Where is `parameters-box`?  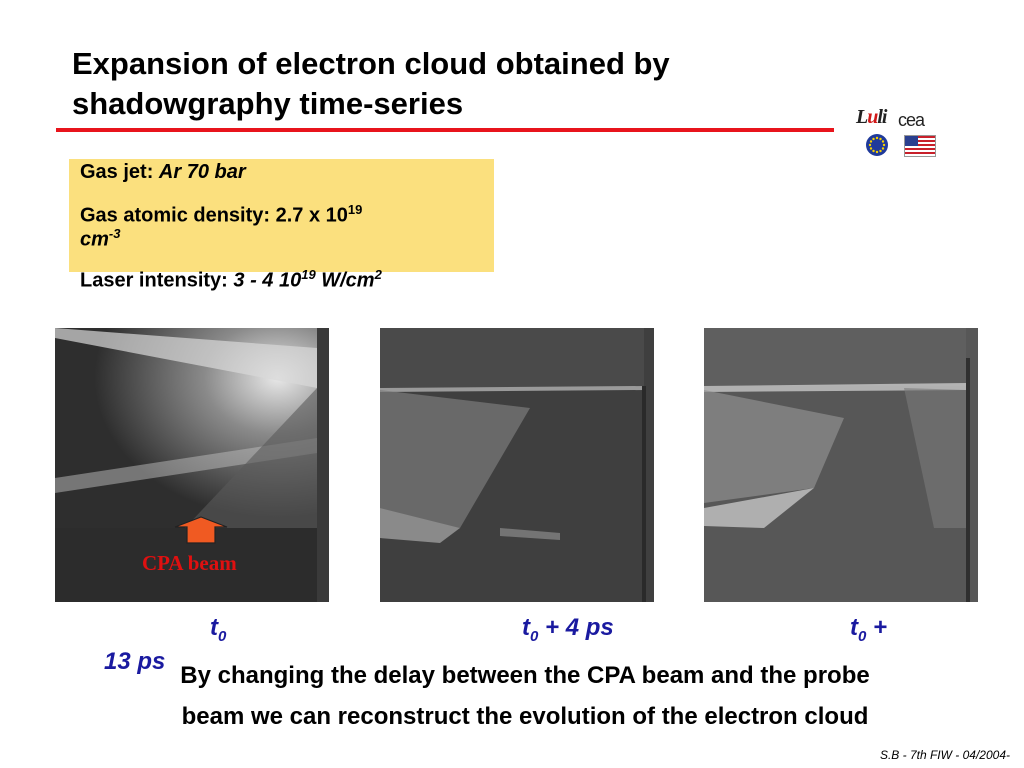
parameters-box is located at coordinates (281, 215).